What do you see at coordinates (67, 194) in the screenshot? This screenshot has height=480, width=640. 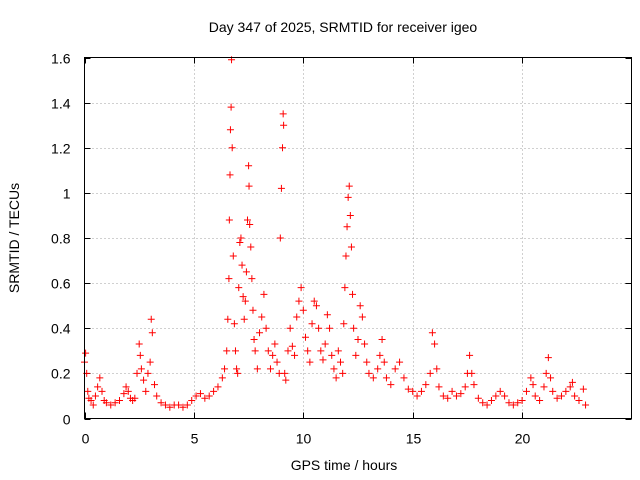 I see `y-tick-label: 1` at bounding box center [67, 194].